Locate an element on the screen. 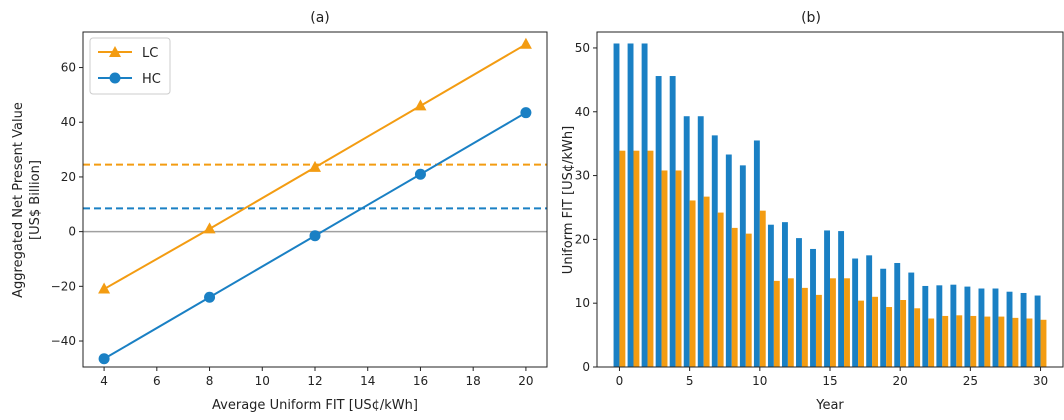 The image size is (1064, 420). legend-hc-marker is located at coordinates (115, 78).